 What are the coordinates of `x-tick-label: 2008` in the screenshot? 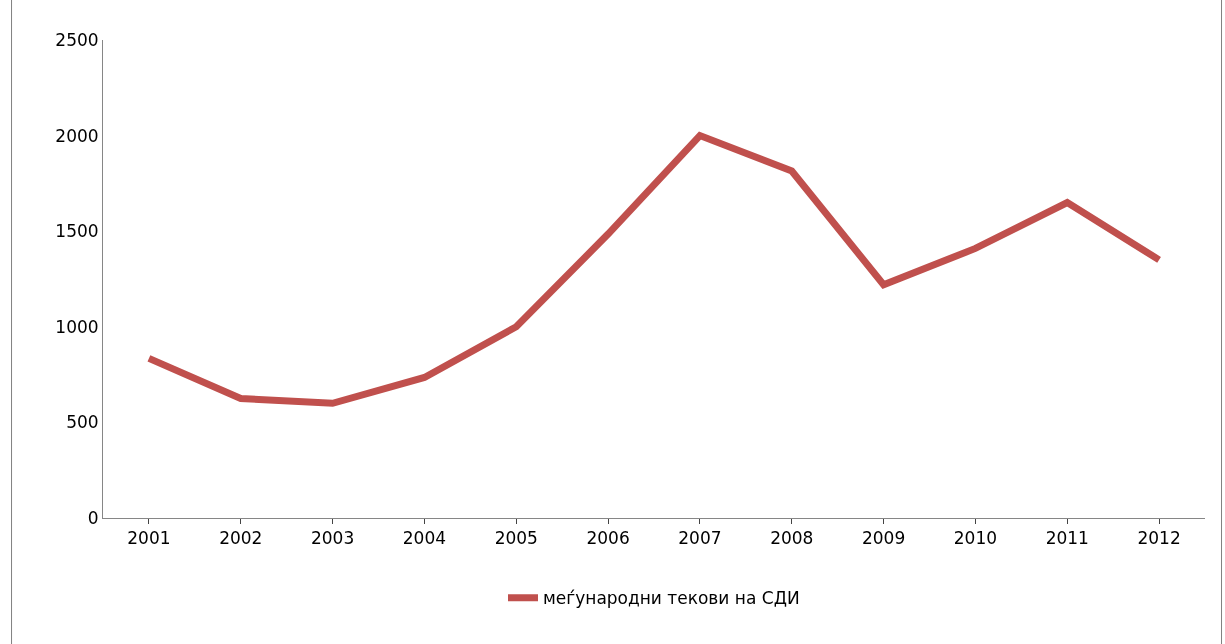 It's located at (792, 538).